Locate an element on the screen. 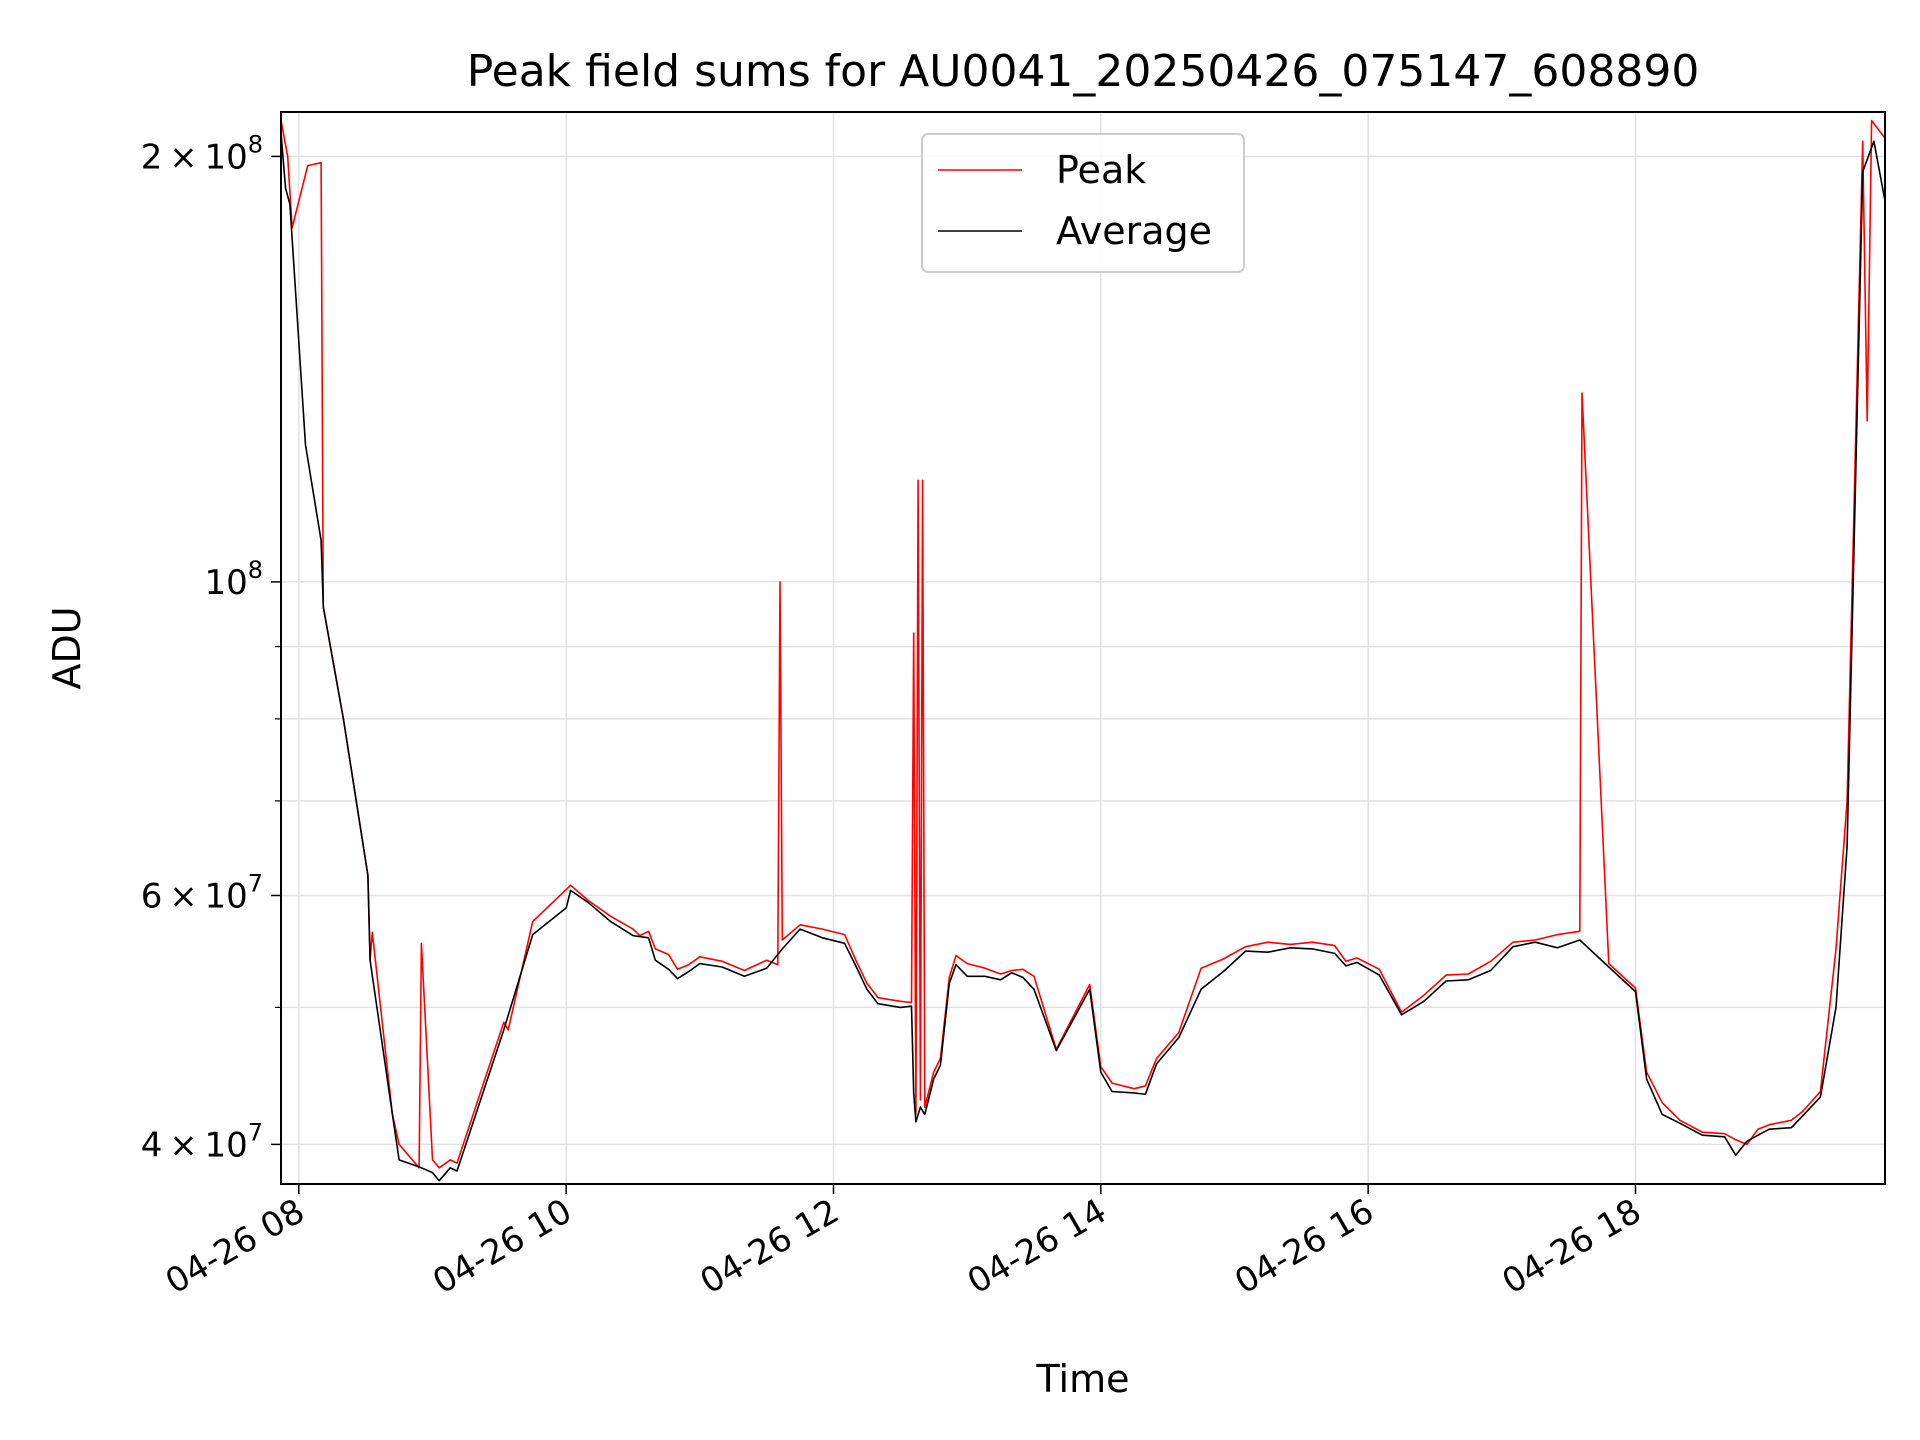 Image resolution: width=1920 pixels, height=1440 pixels. x-axis-label: Time is located at coordinates (1083, 1379).